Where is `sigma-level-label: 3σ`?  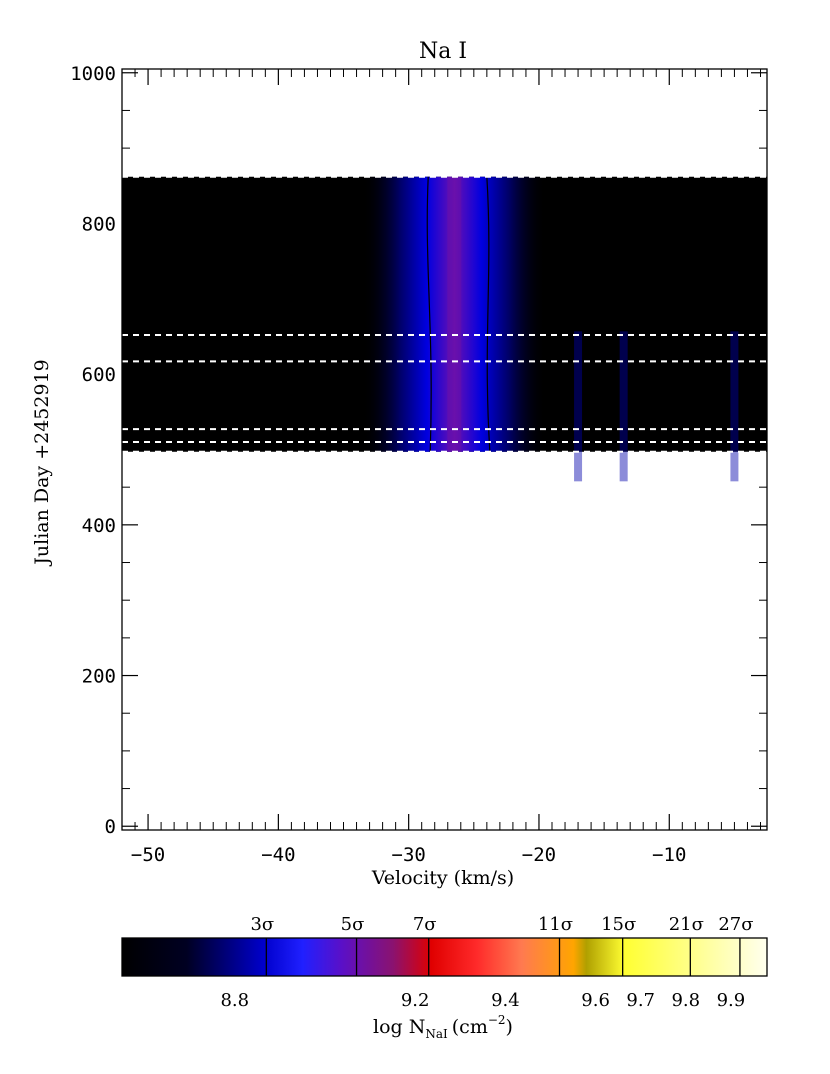
sigma-level-label: 3σ is located at coordinates (262, 924).